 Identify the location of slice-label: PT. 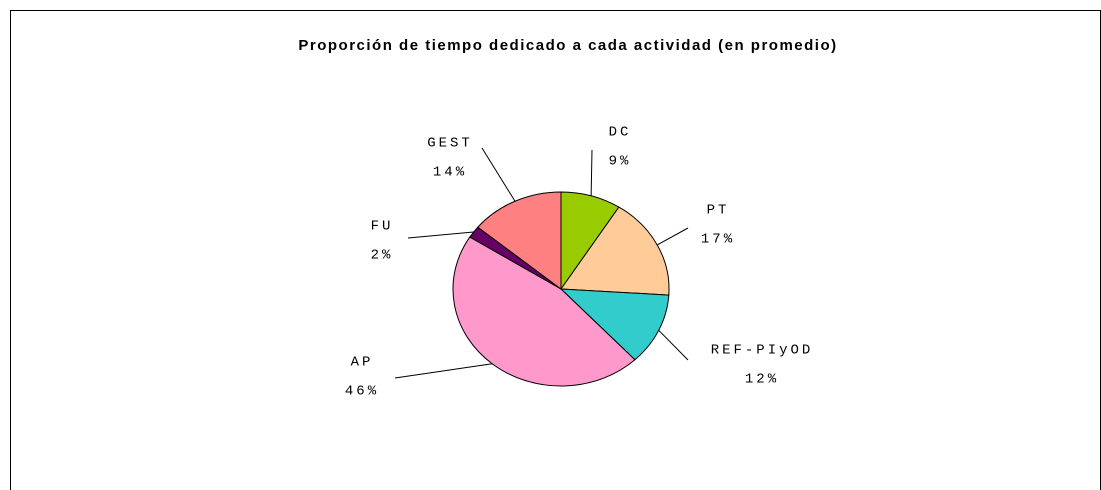
(718, 211).